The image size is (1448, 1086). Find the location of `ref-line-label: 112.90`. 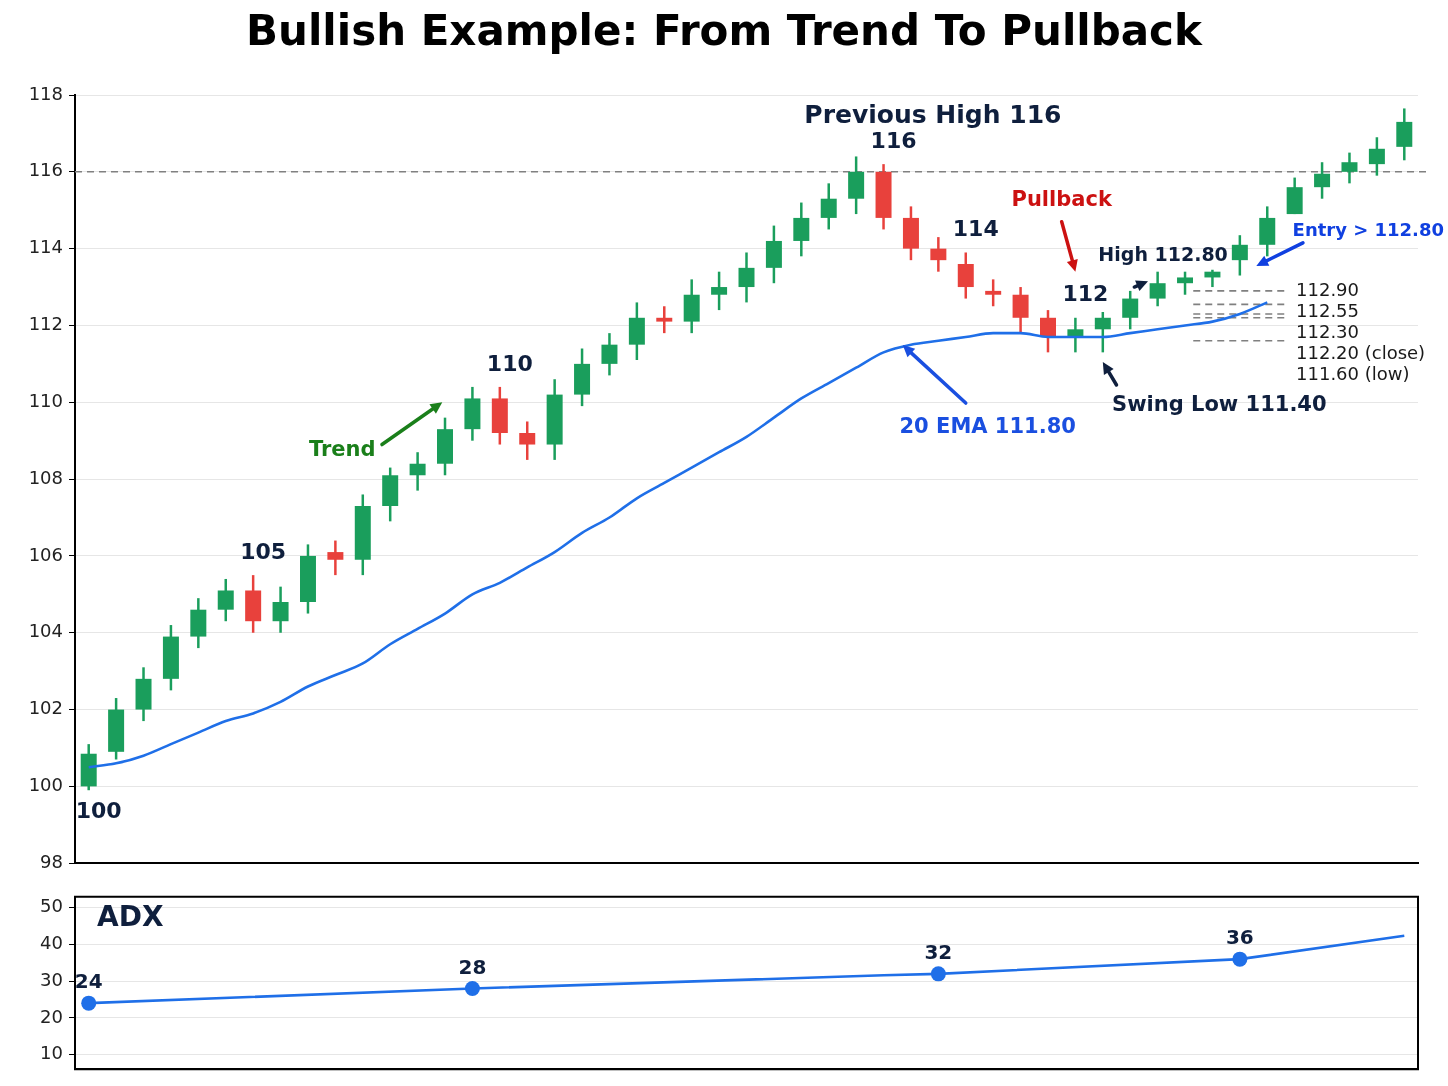

ref-line-label: 112.90 is located at coordinates (1328, 289).